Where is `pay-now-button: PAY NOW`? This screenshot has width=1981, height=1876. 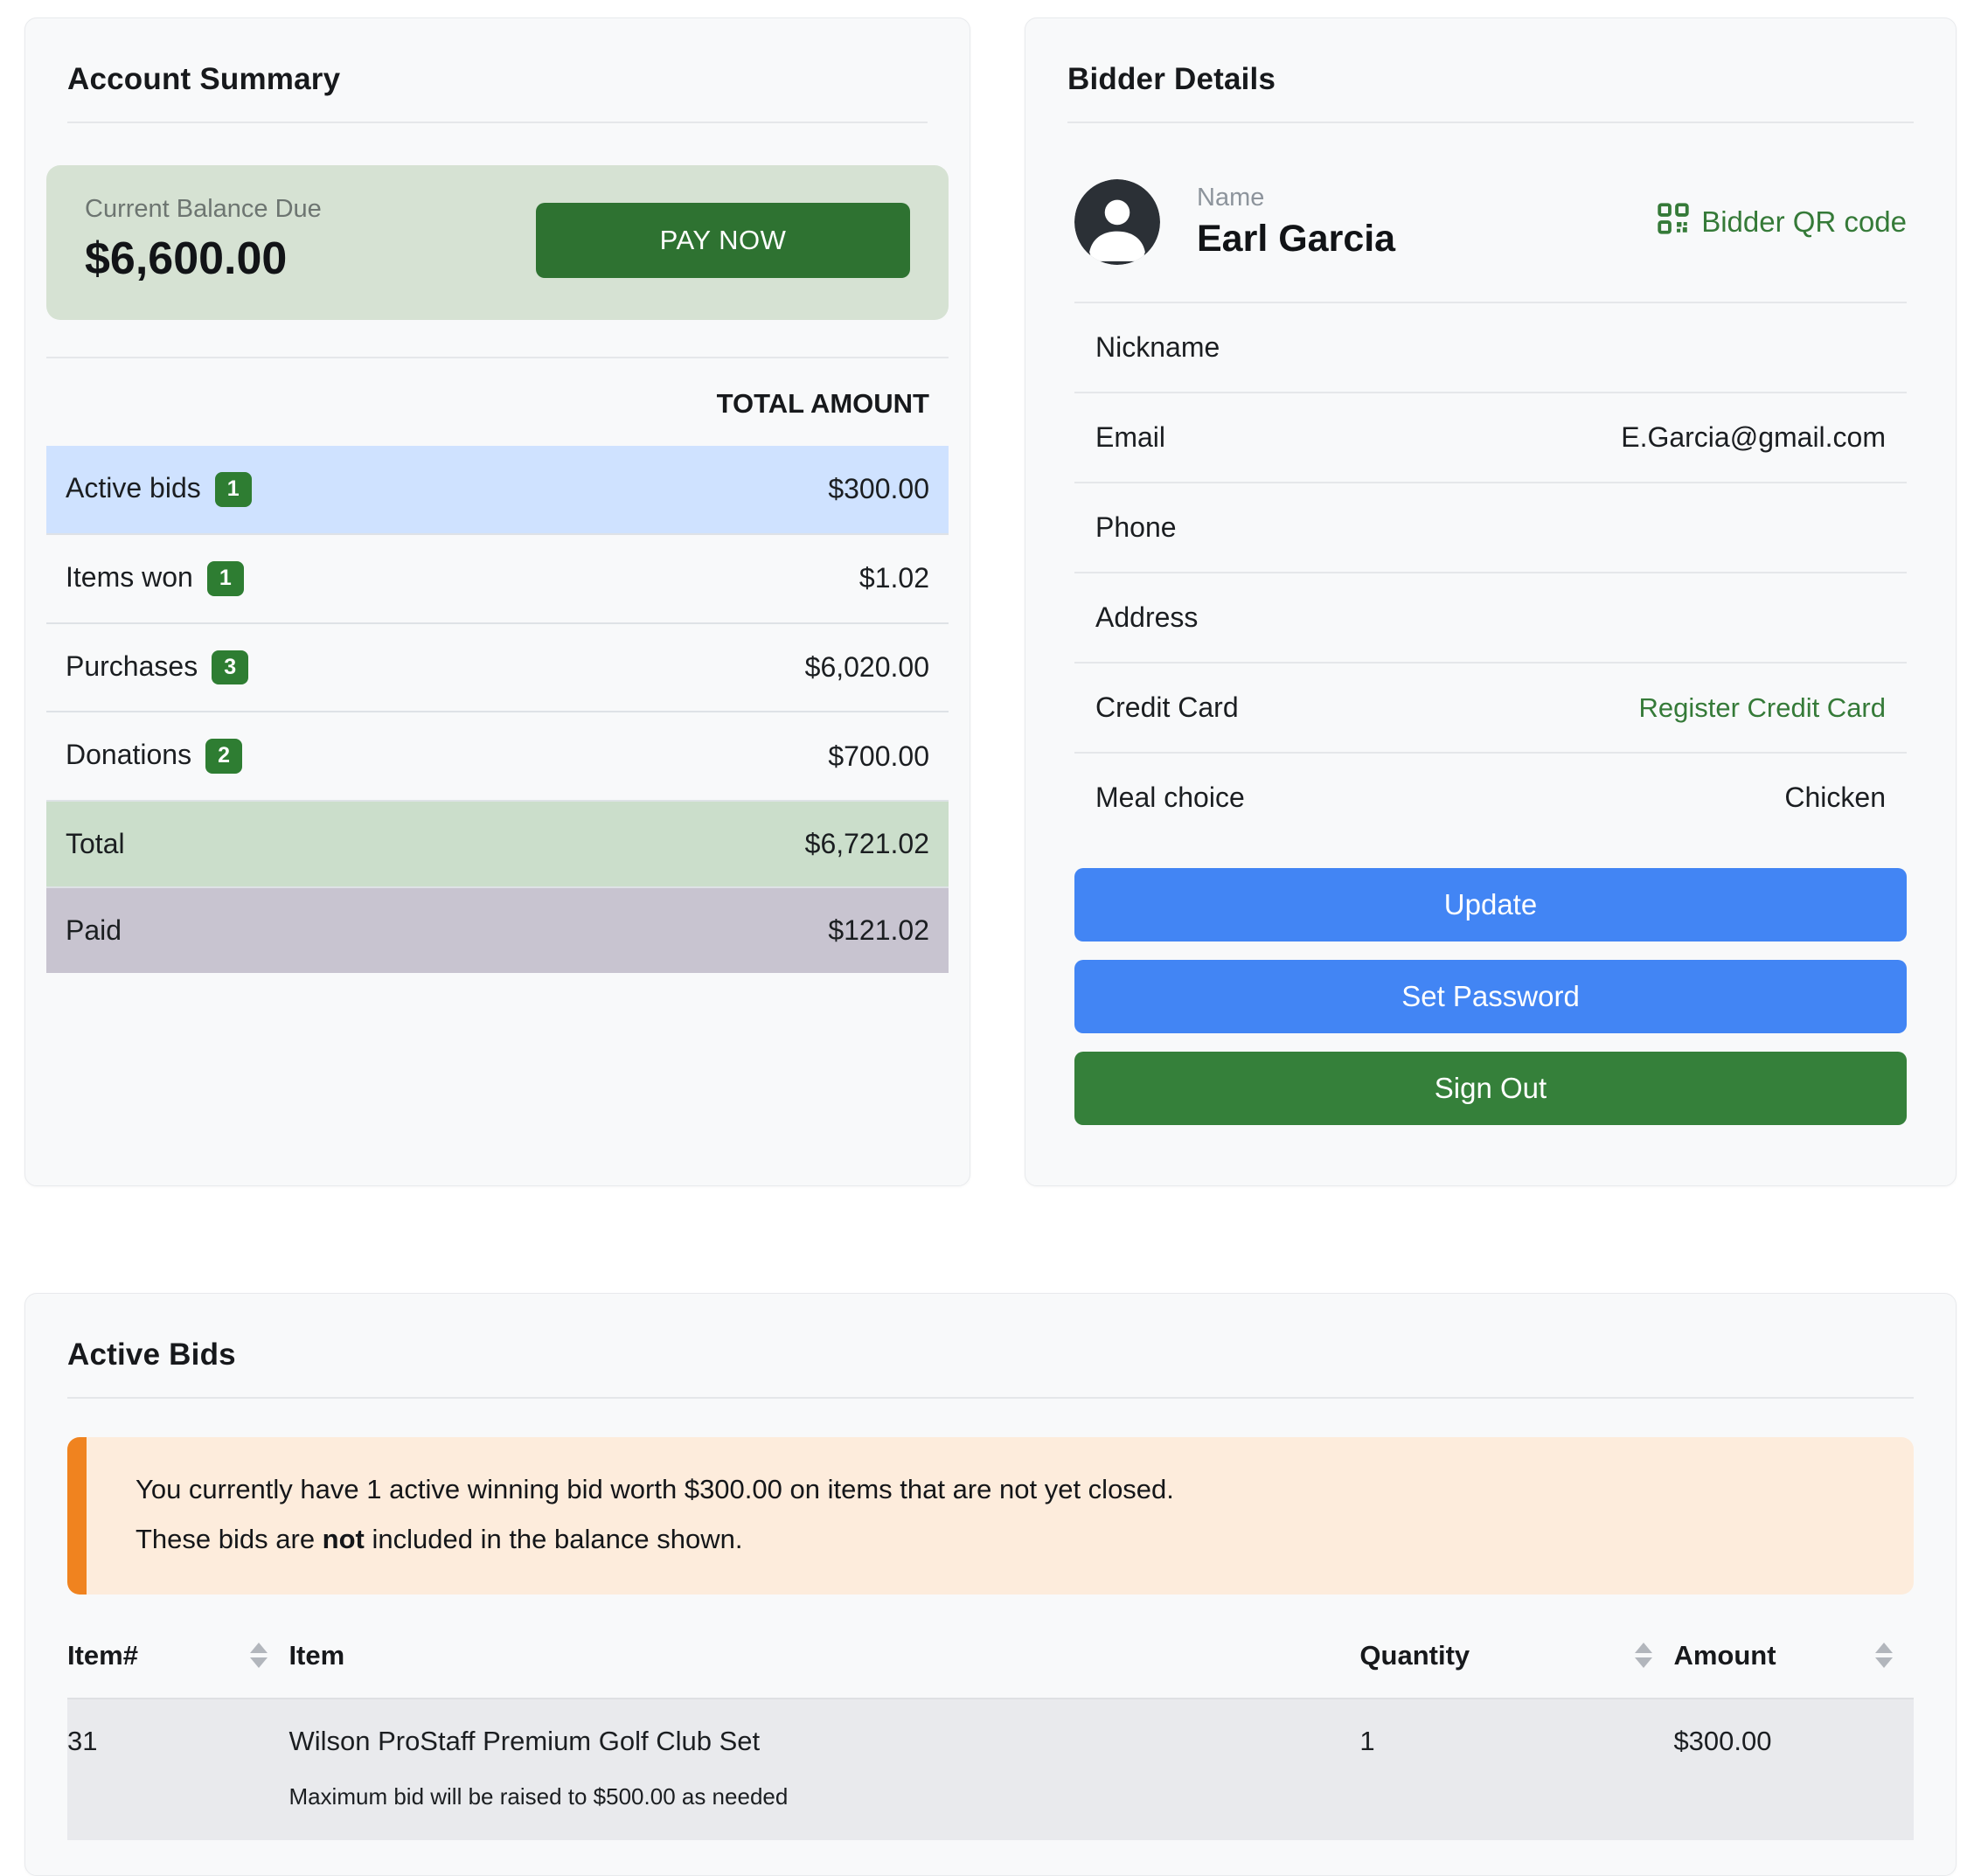
pay-now-button: PAY NOW is located at coordinates (723, 240).